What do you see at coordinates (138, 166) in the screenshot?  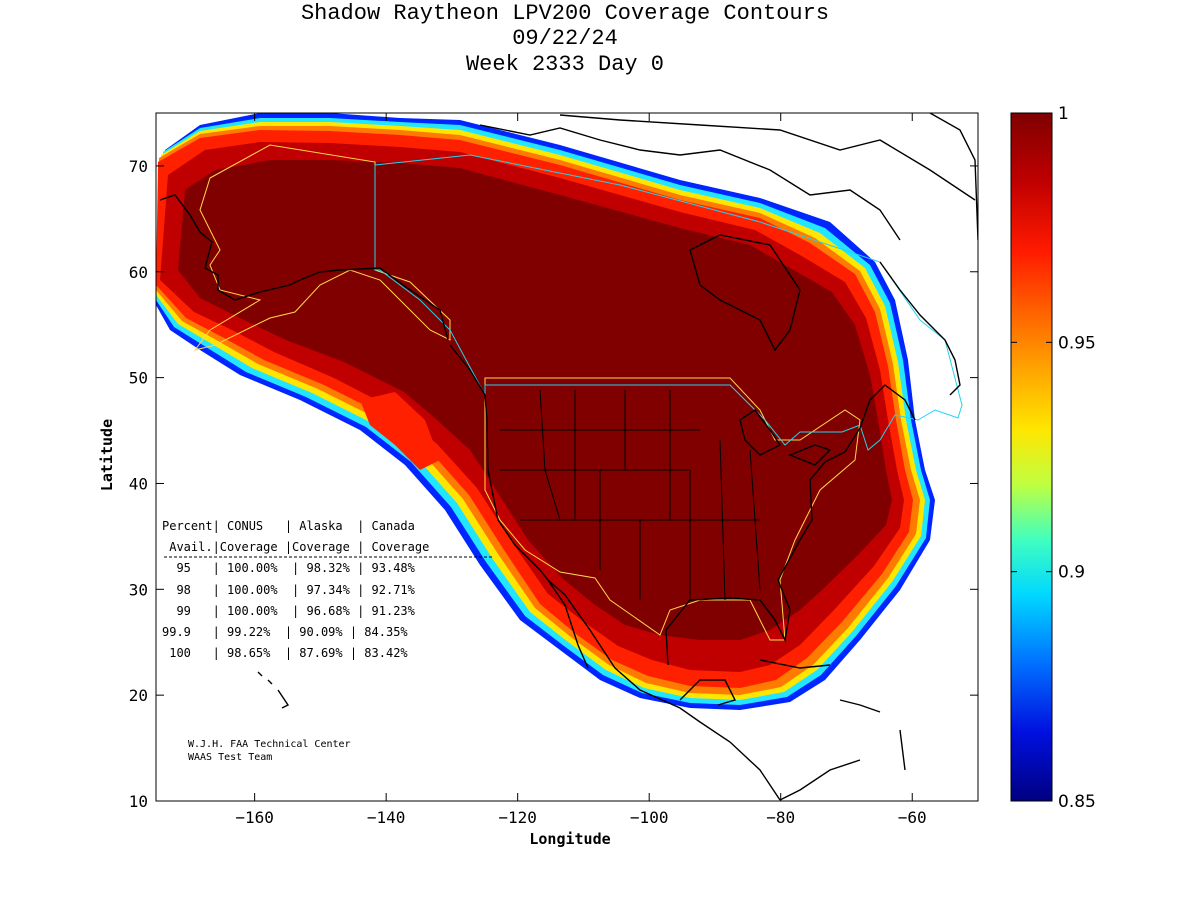 I see `y-tick-label: 70` at bounding box center [138, 166].